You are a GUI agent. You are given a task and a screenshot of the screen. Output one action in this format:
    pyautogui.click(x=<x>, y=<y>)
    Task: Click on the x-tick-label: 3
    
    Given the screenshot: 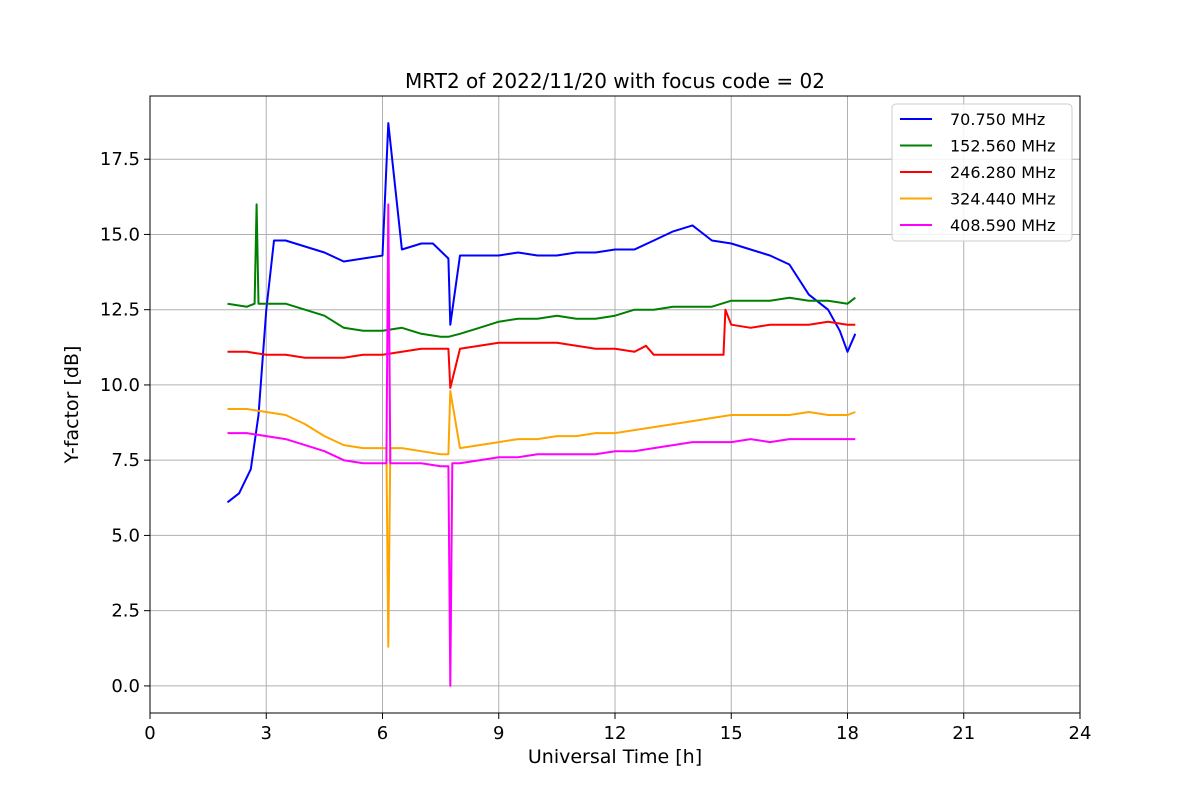 What is the action you would take?
    pyautogui.click(x=266, y=733)
    